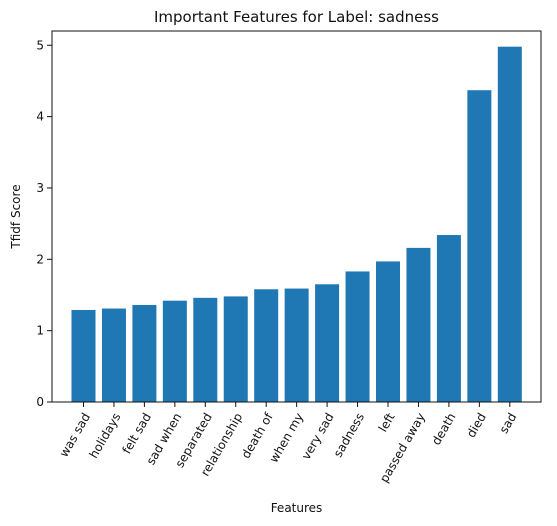 Image resolution: width=557 pixels, height=526 pixels. What do you see at coordinates (40, 259) in the screenshot?
I see `y-tick-label: 2` at bounding box center [40, 259].